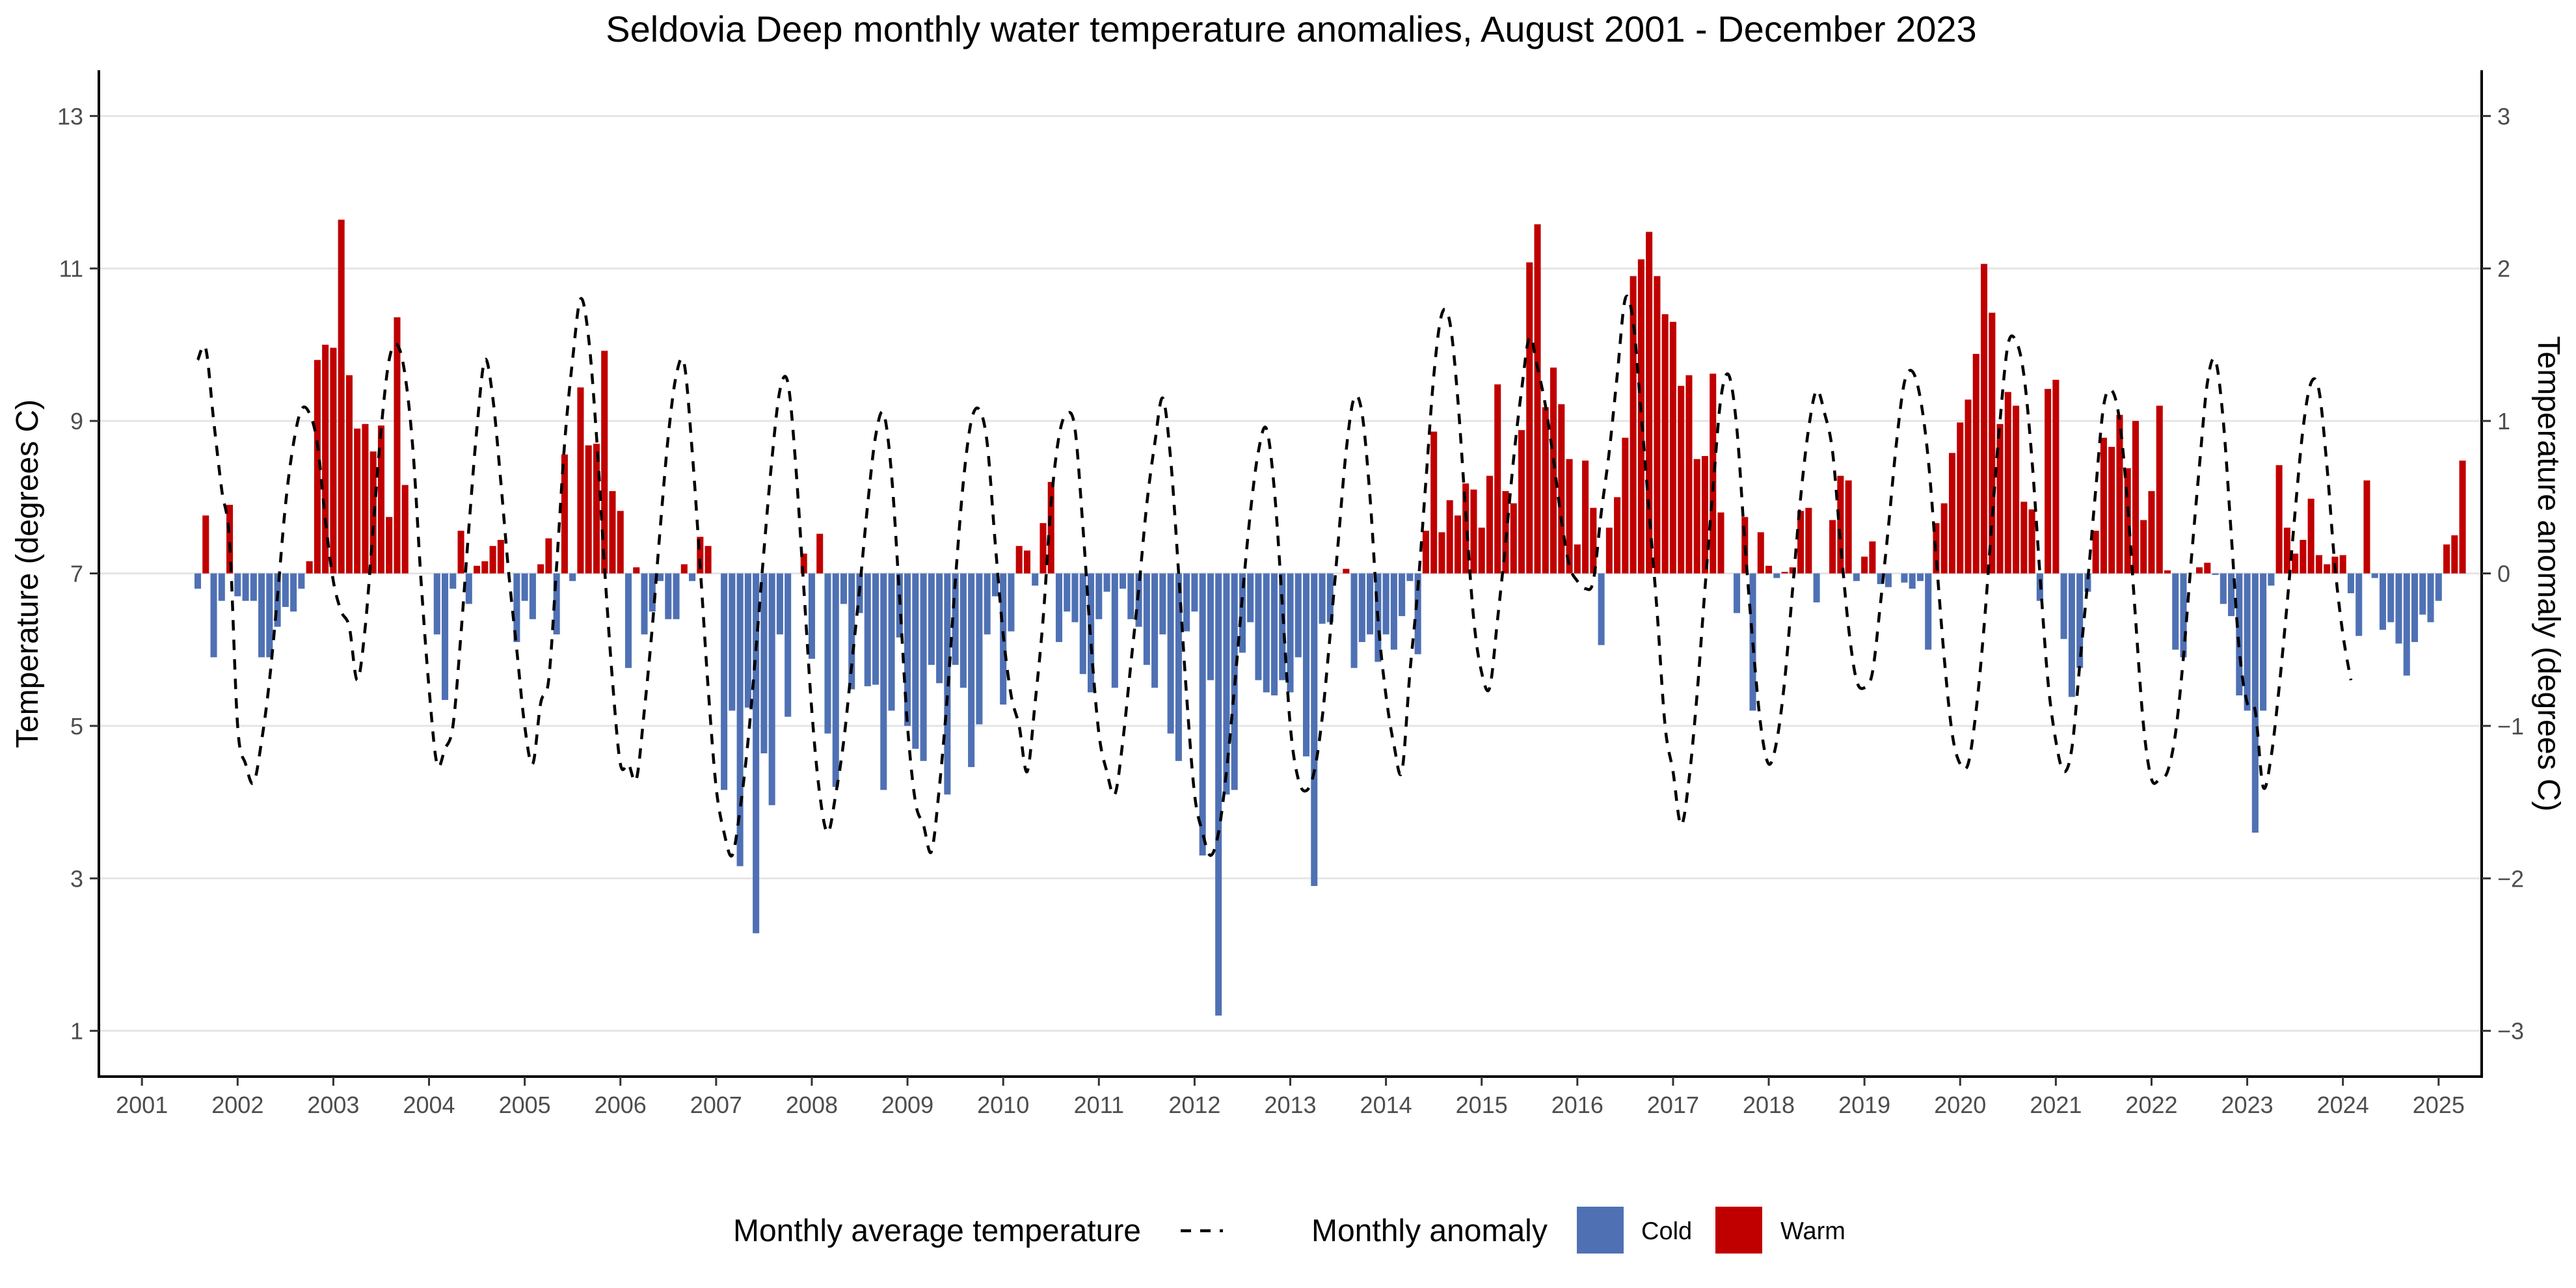  Describe the element at coordinates (2151, 1105) in the screenshot. I see `x-tick-label: 2022` at that location.